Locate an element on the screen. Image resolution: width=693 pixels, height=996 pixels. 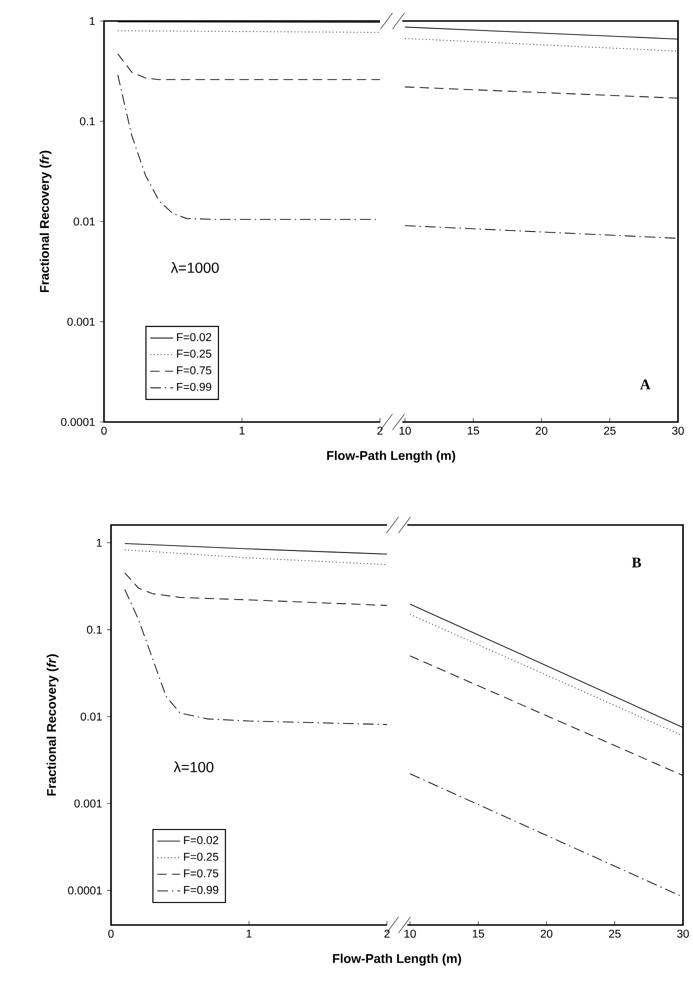
annotation: B is located at coordinates (637, 563).